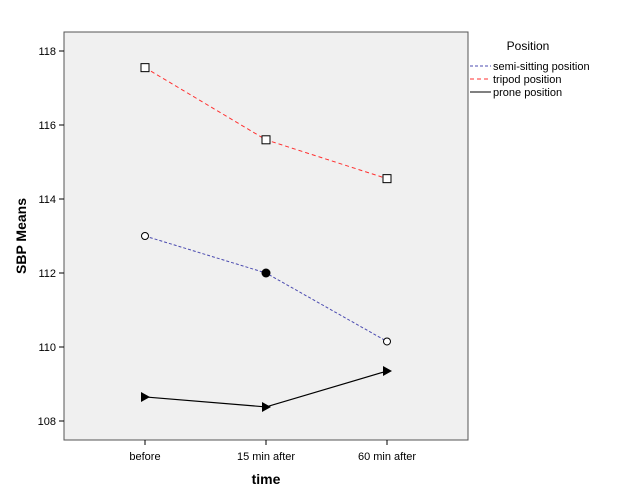  I want to click on legend-entry: prone position, so click(527, 93).